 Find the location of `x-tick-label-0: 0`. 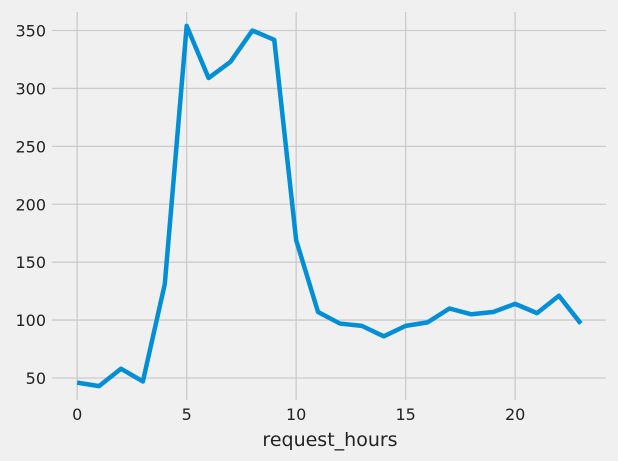

x-tick-label-0: 0 is located at coordinates (77, 414).